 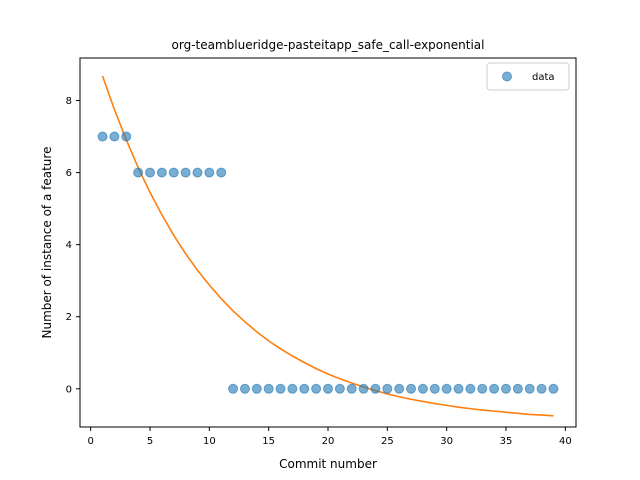 What do you see at coordinates (73, 245) in the screenshot?
I see `y-axis-ticks: 0 2 4 6 8` at bounding box center [73, 245].